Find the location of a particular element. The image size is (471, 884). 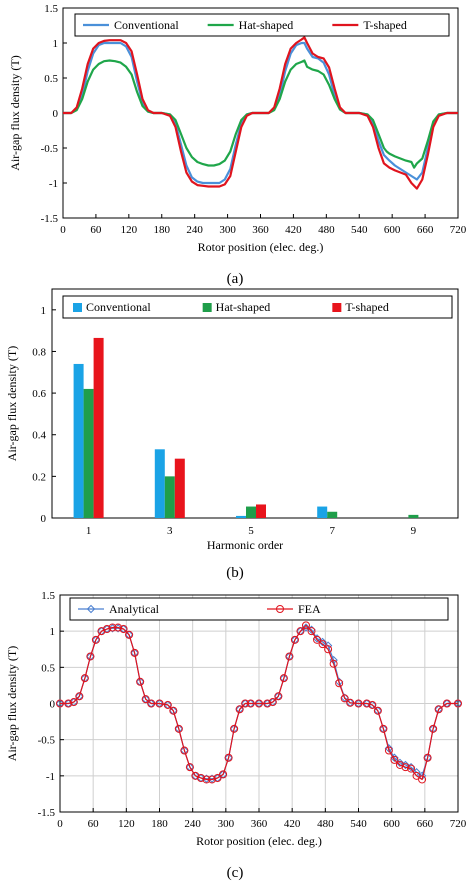

x-tick-label: 420 is located at coordinates (292, 824).